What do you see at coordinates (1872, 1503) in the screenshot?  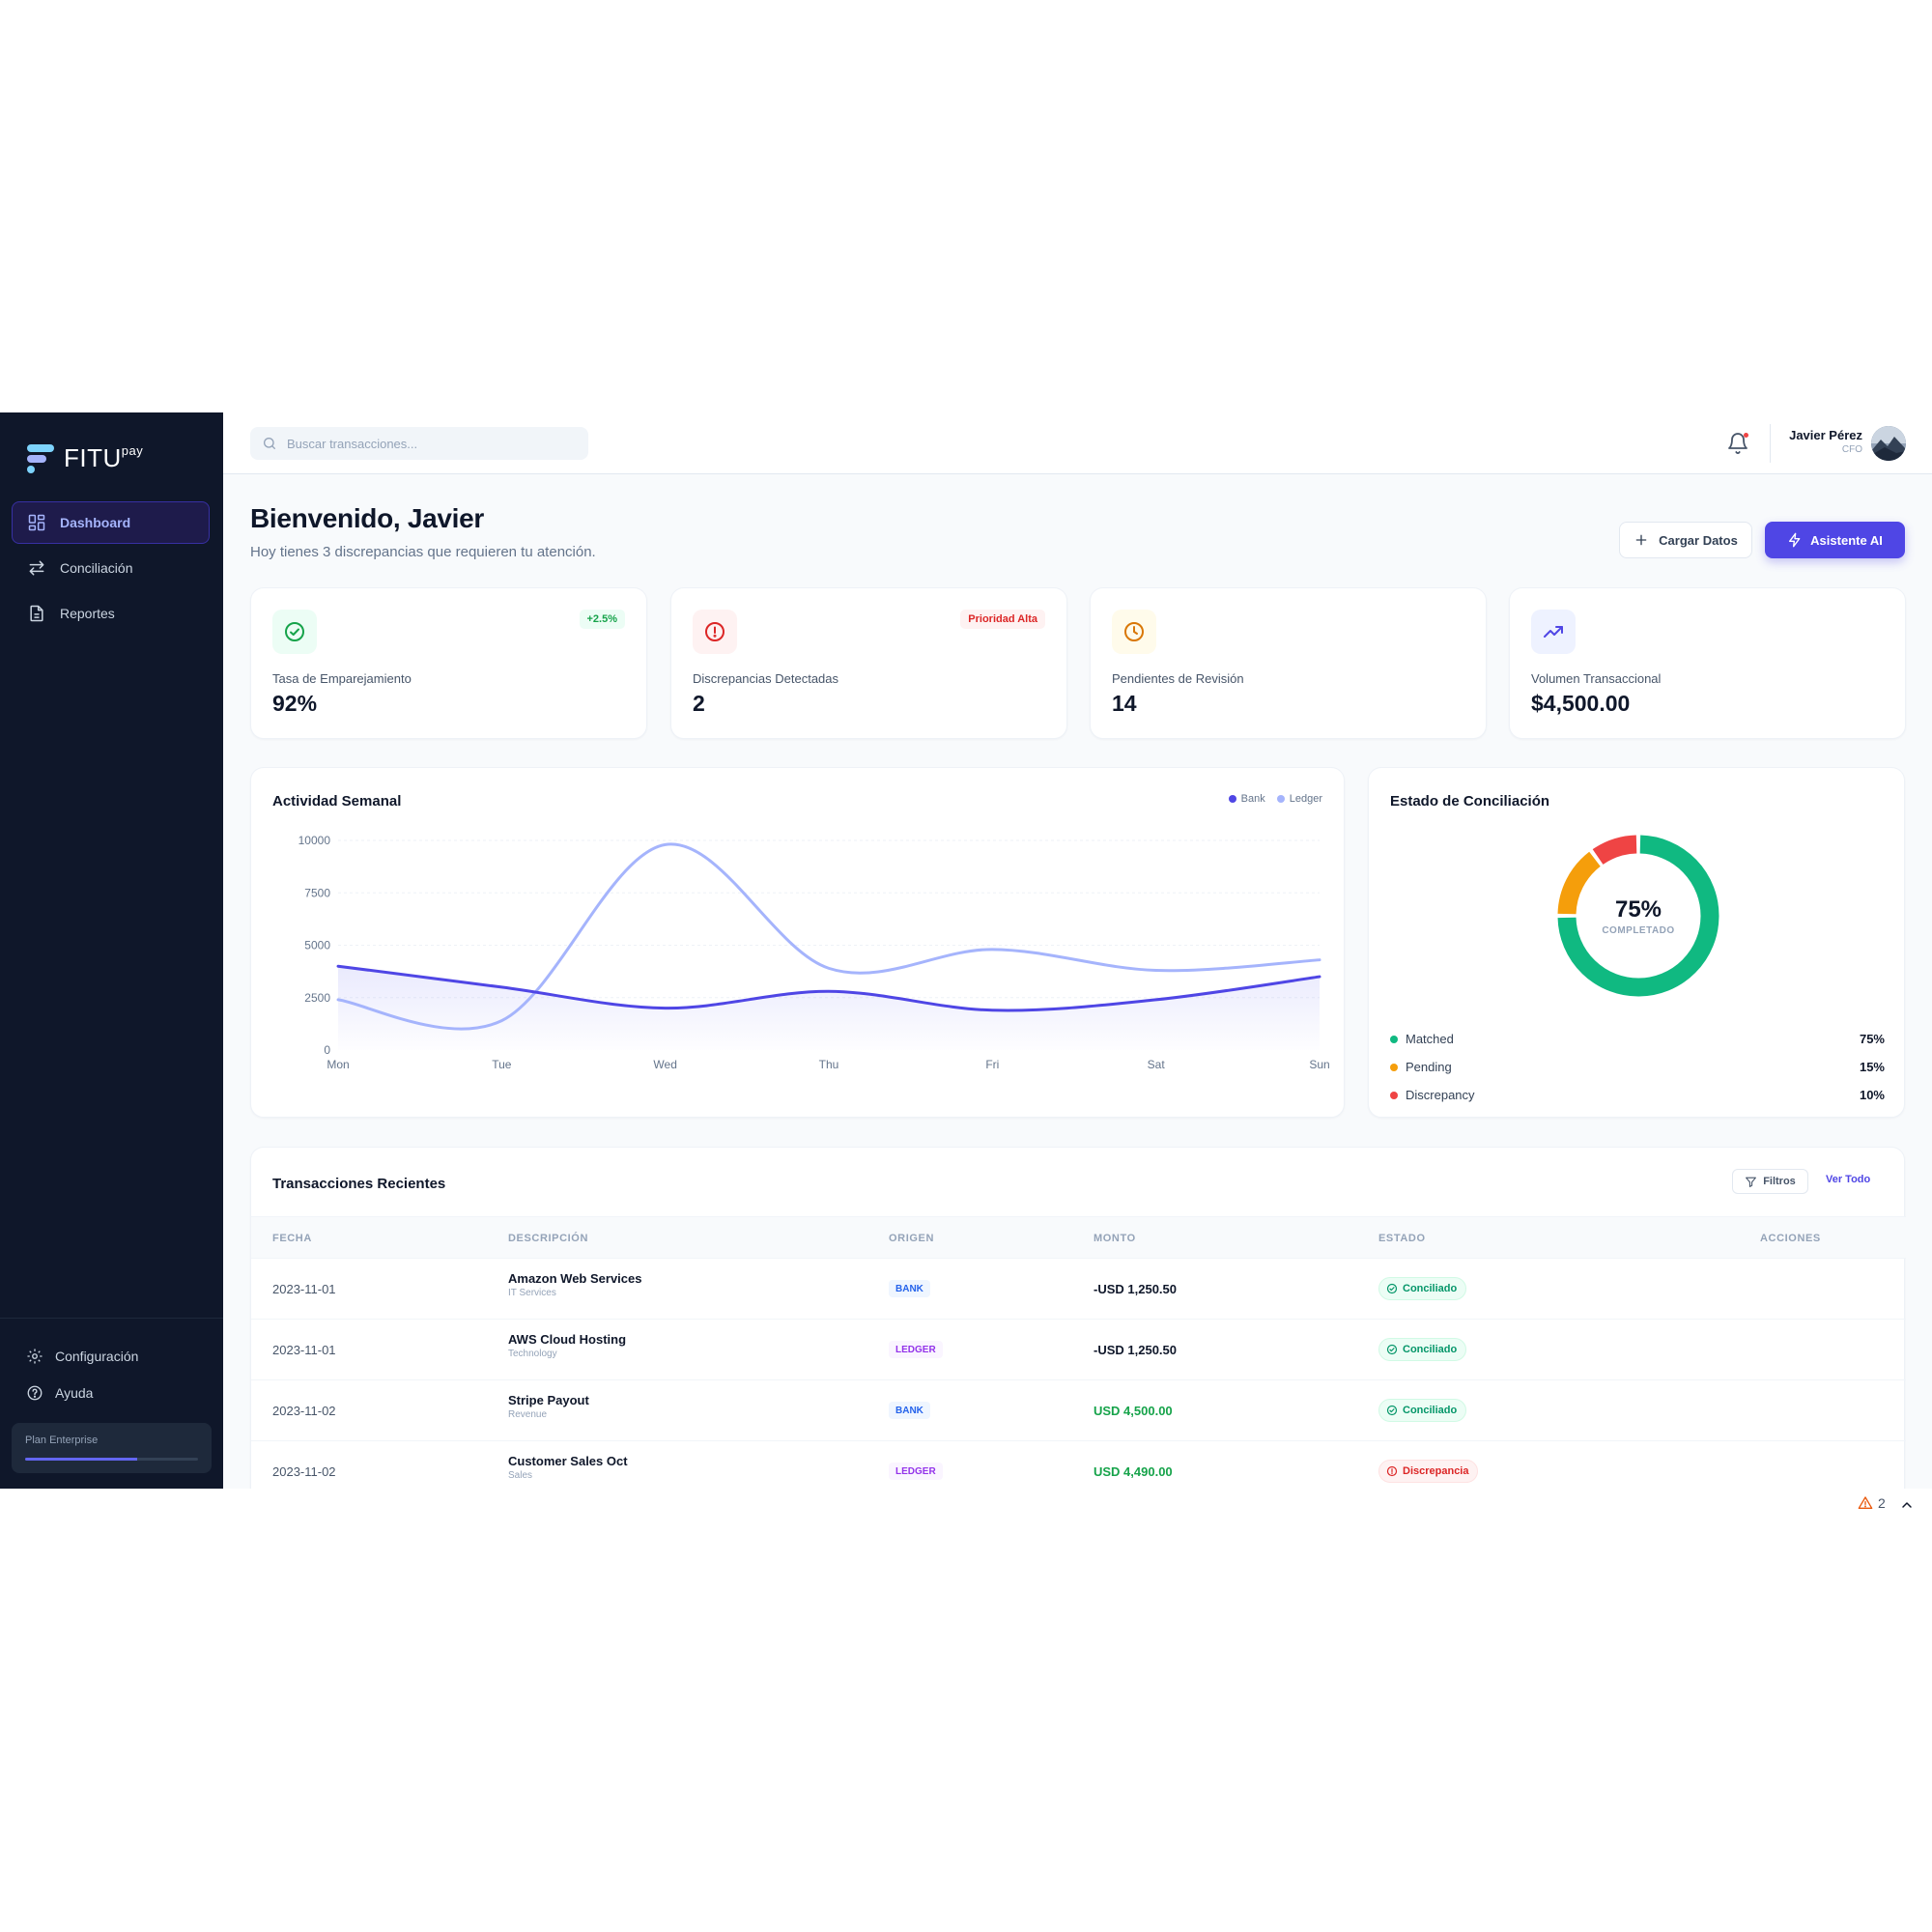 I see `warnings-indicator: 2` at bounding box center [1872, 1503].